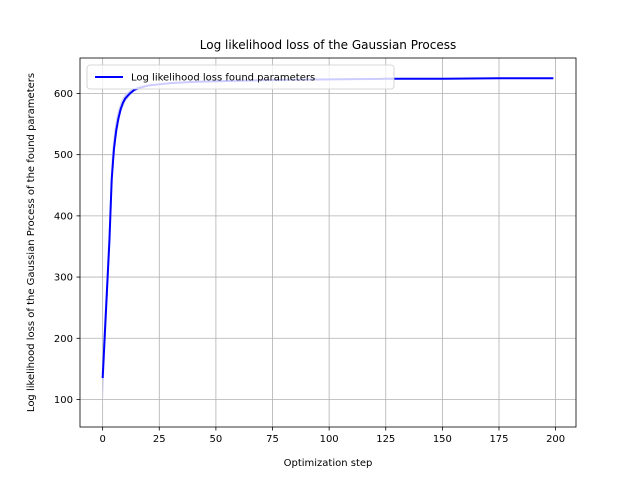 Image resolution: width=640 pixels, height=480 pixels. Describe the element at coordinates (272, 439) in the screenshot. I see `x-tick-label: 75` at that location.